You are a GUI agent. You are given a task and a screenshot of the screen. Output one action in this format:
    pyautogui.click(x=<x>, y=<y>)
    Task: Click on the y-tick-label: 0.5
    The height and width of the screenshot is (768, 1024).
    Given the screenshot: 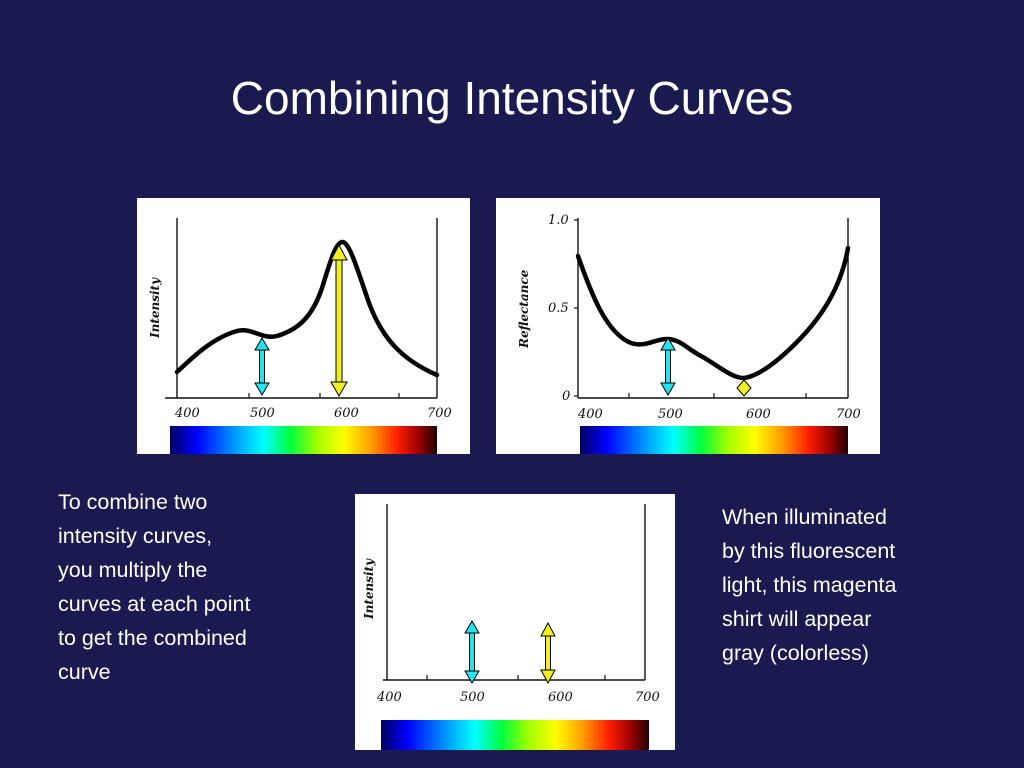 What is the action you would take?
    pyautogui.click(x=558, y=308)
    